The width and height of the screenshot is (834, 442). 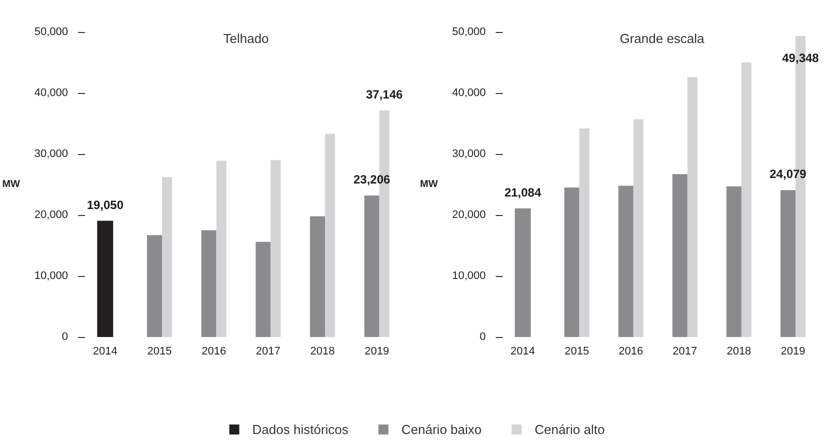 I want to click on chart-title: Grande escala, so click(x=663, y=38).